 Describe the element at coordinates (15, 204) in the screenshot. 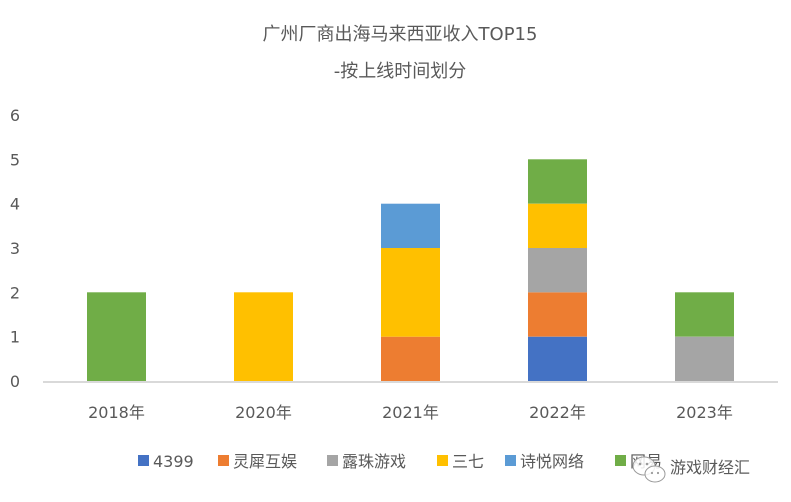

I see `y-tick-label: 4` at that location.